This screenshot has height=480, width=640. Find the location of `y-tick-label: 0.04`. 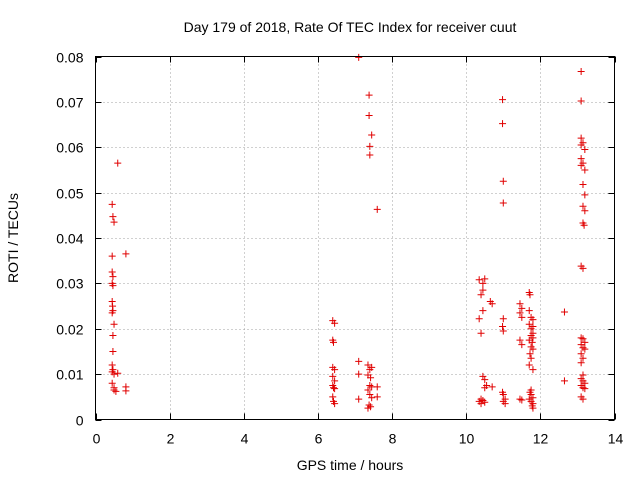

y-tick-label: 0.04 is located at coordinates (69, 239).